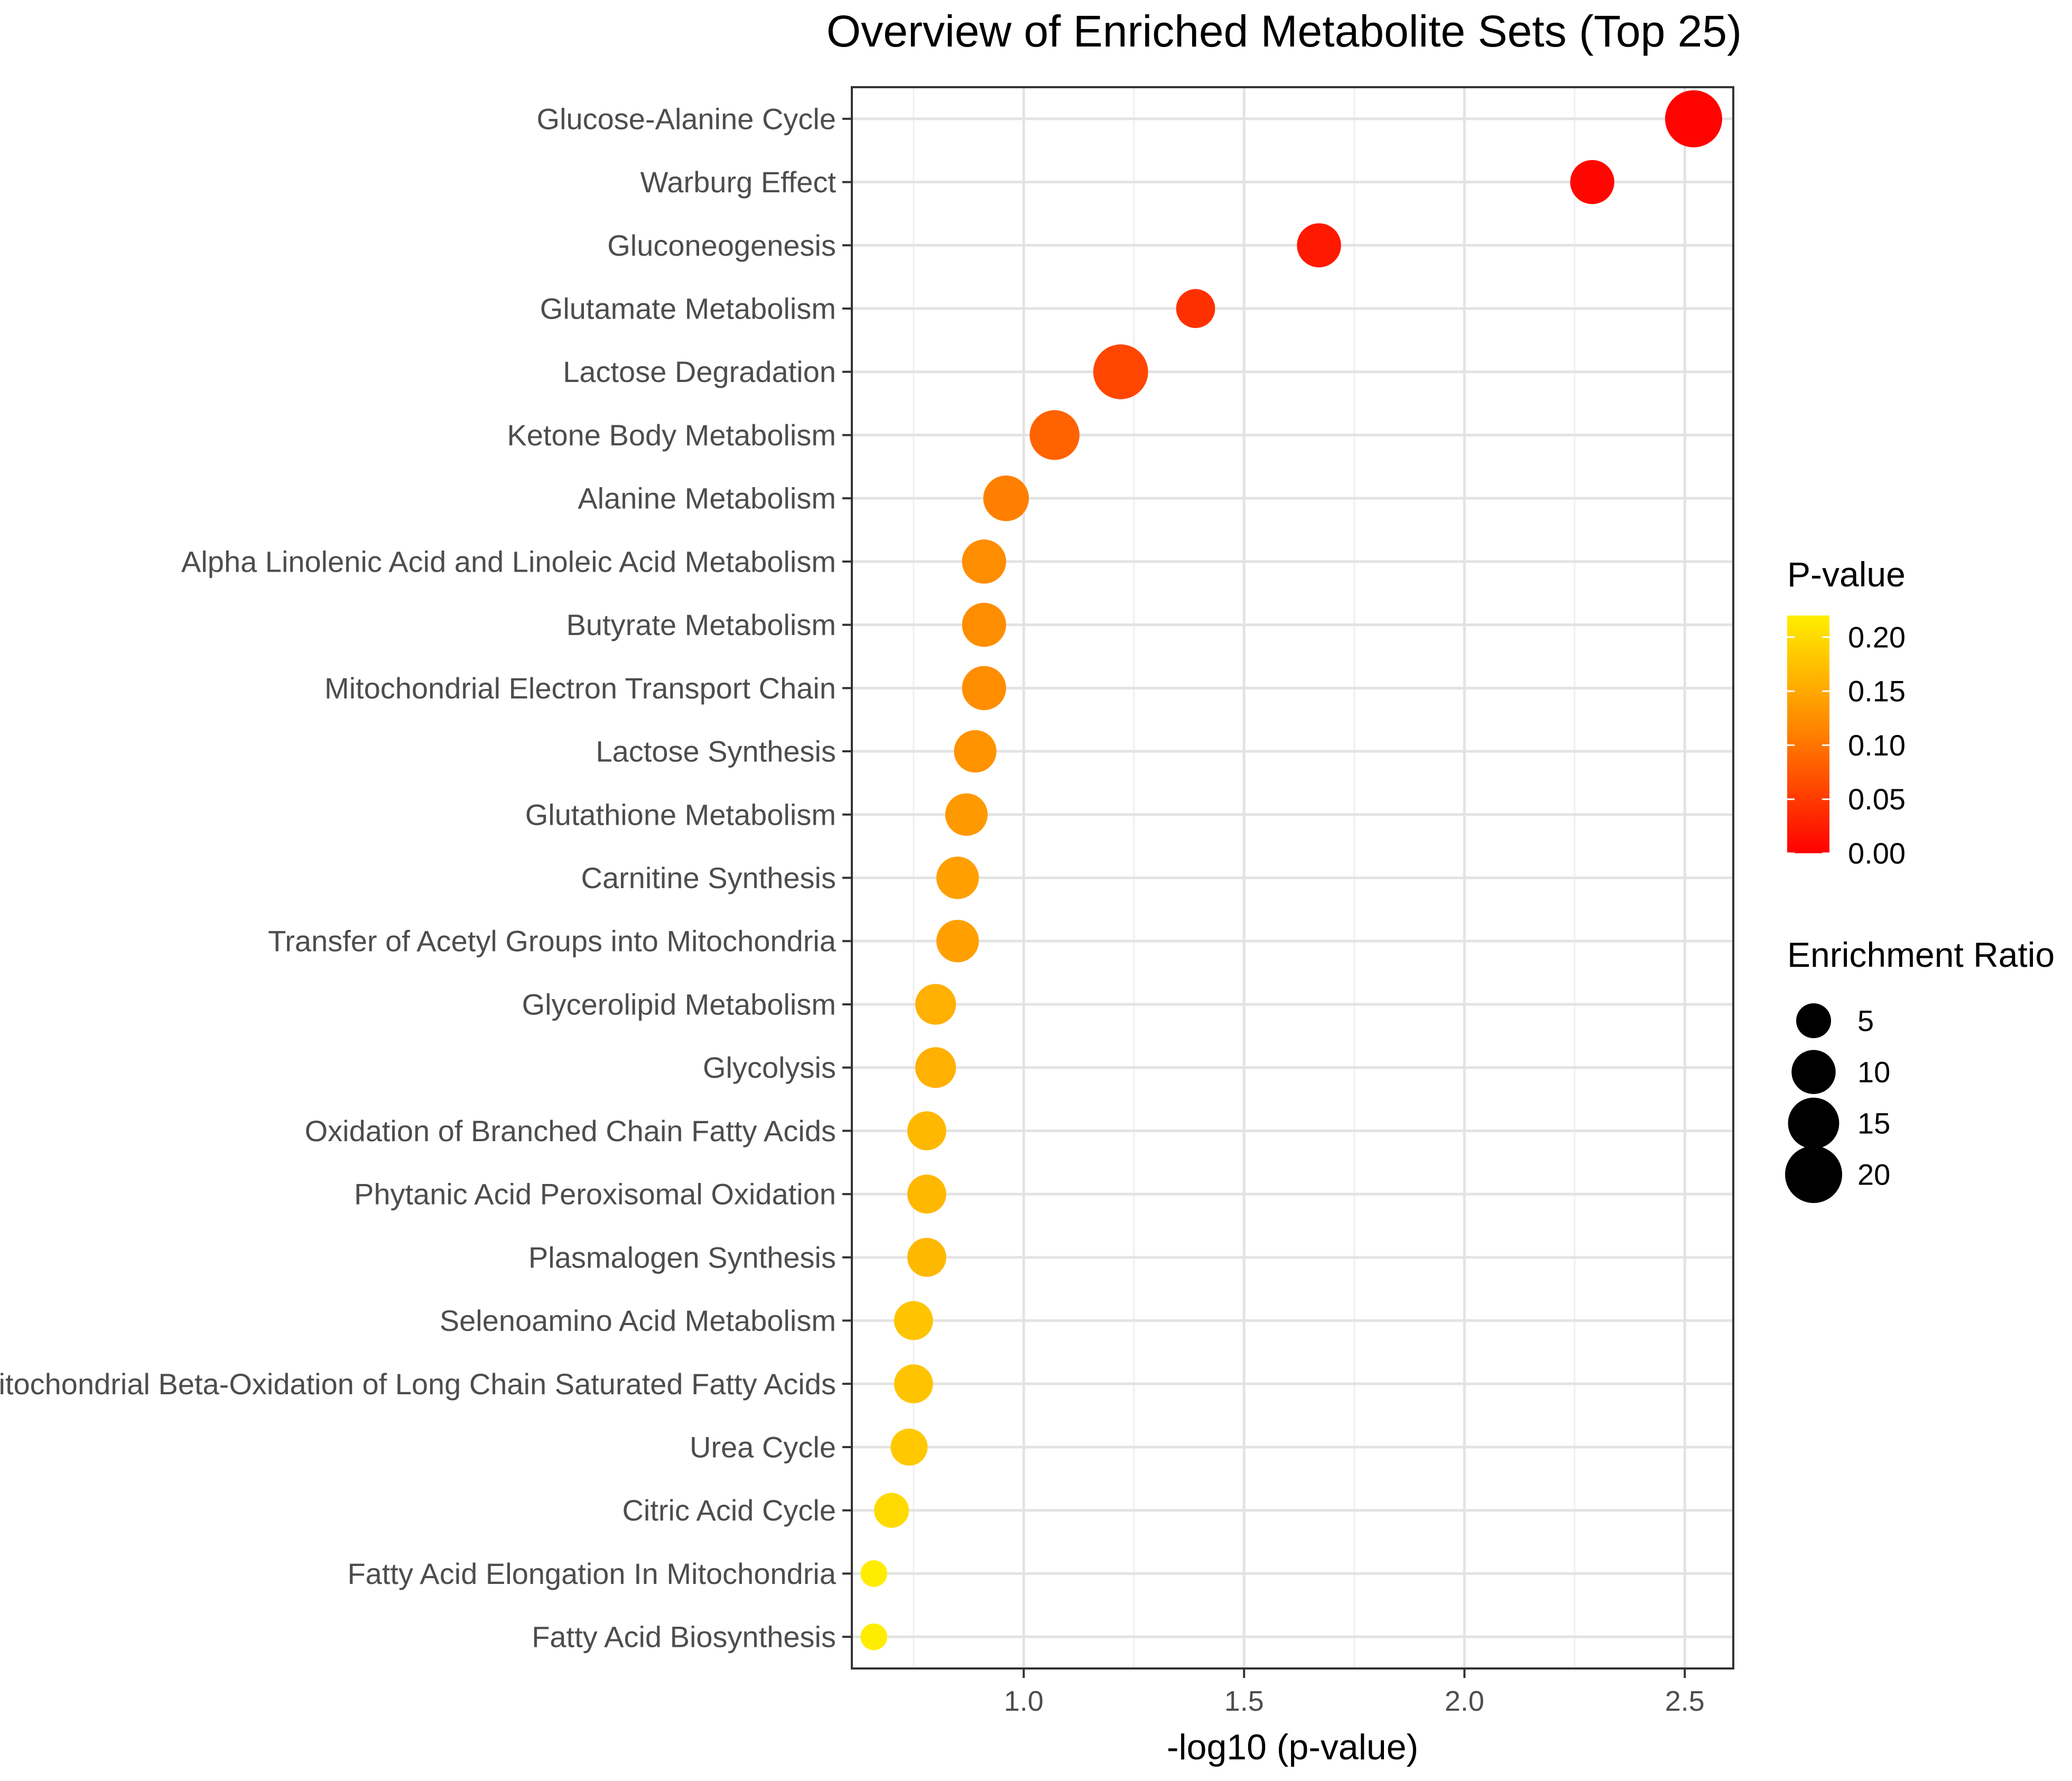 The image size is (2072, 1781). What do you see at coordinates (738, 182) in the screenshot?
I see `y-tick-label: Warburg Effect` at bounding box center [738, 182].